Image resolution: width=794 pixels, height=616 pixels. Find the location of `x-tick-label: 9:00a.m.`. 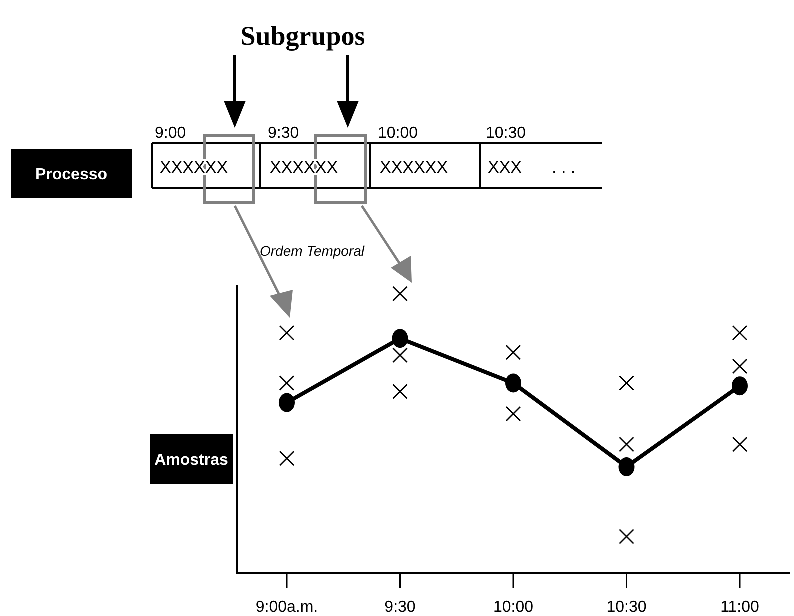

x-tick-label: 9:00a.m. is located at coordinates (287, 607).